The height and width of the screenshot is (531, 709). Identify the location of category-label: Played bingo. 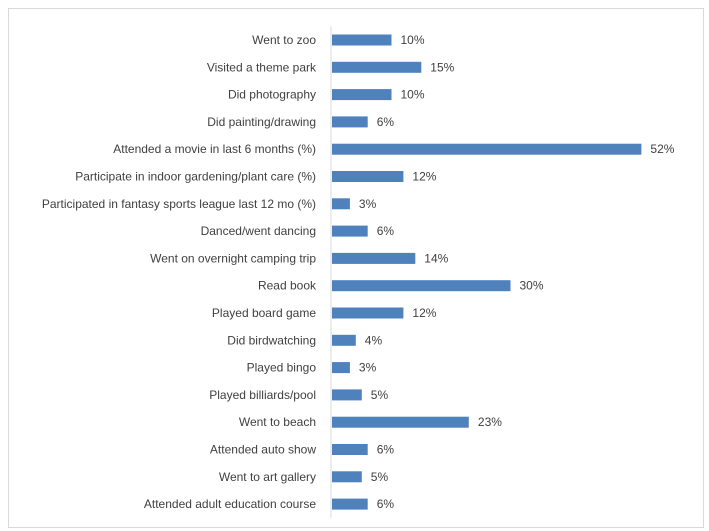
(282, 368).